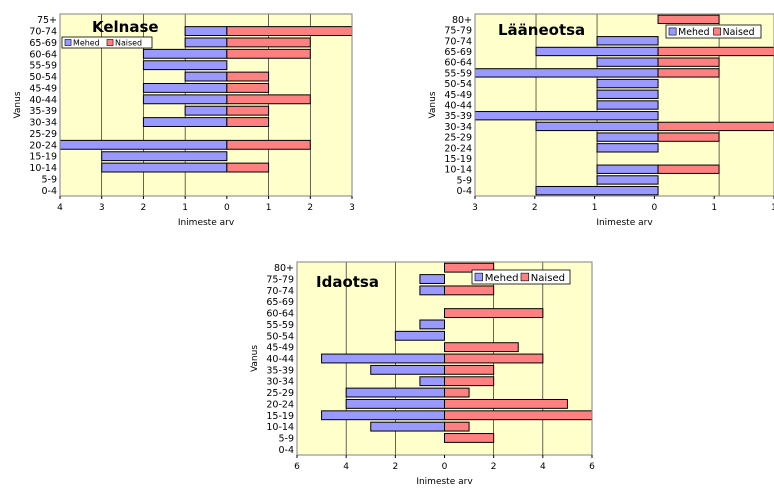 The height and width of the screenshot is (496, 774). Describe the element at coordinates (47, 20) in the screenshot. I see `y-tick-label: 75+` at that location.